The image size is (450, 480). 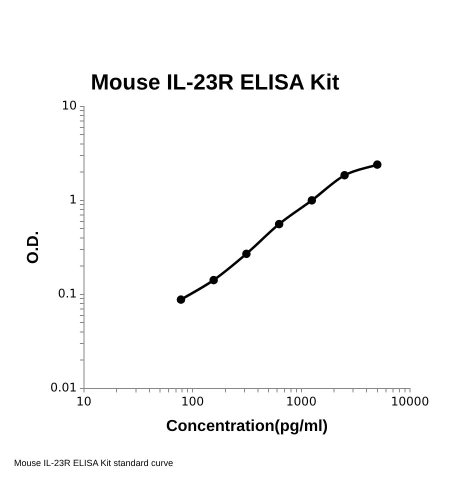 What do you see at coordinates (215, 81) in the screenshot?
I see `chart-title: Mouse IL-23R ELISA Kit` at bounding box center [215, 81].